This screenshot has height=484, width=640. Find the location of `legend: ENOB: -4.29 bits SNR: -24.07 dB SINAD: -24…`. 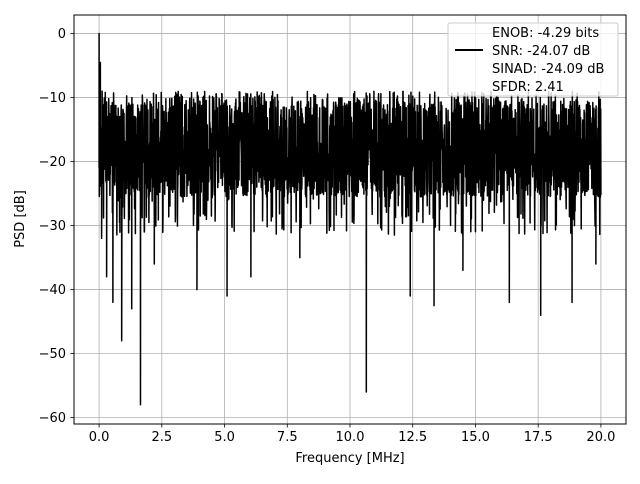

legend: ENOB: -4.29 bits SNR: -24.07 dB SINAD: -24… is located at coordinates (533, 59).